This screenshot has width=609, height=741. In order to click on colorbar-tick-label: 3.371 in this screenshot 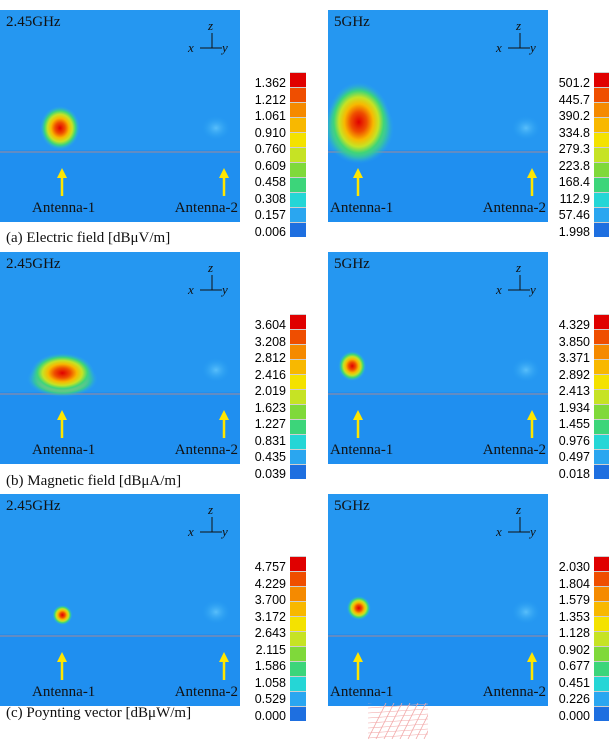, I will do `click(574, 358)`.